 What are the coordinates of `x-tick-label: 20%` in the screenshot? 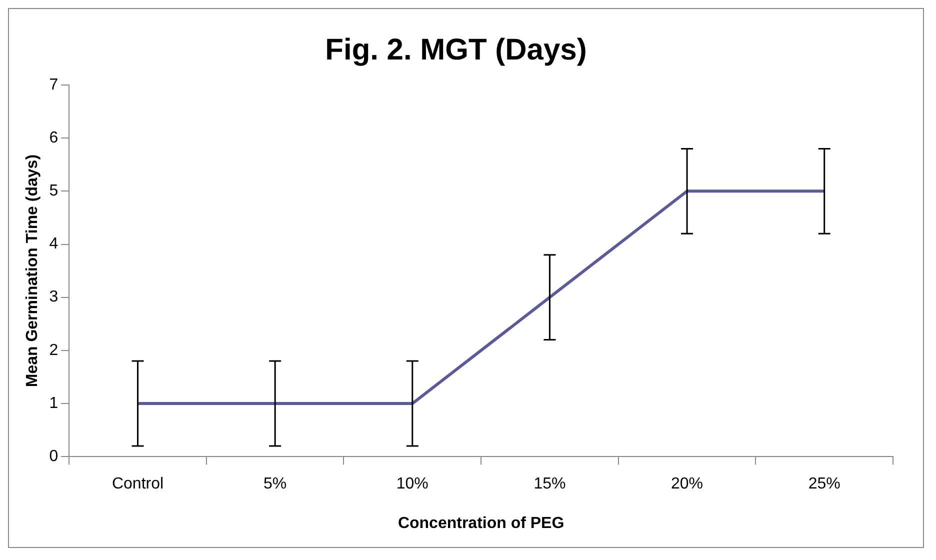 It's located at (687, 484).